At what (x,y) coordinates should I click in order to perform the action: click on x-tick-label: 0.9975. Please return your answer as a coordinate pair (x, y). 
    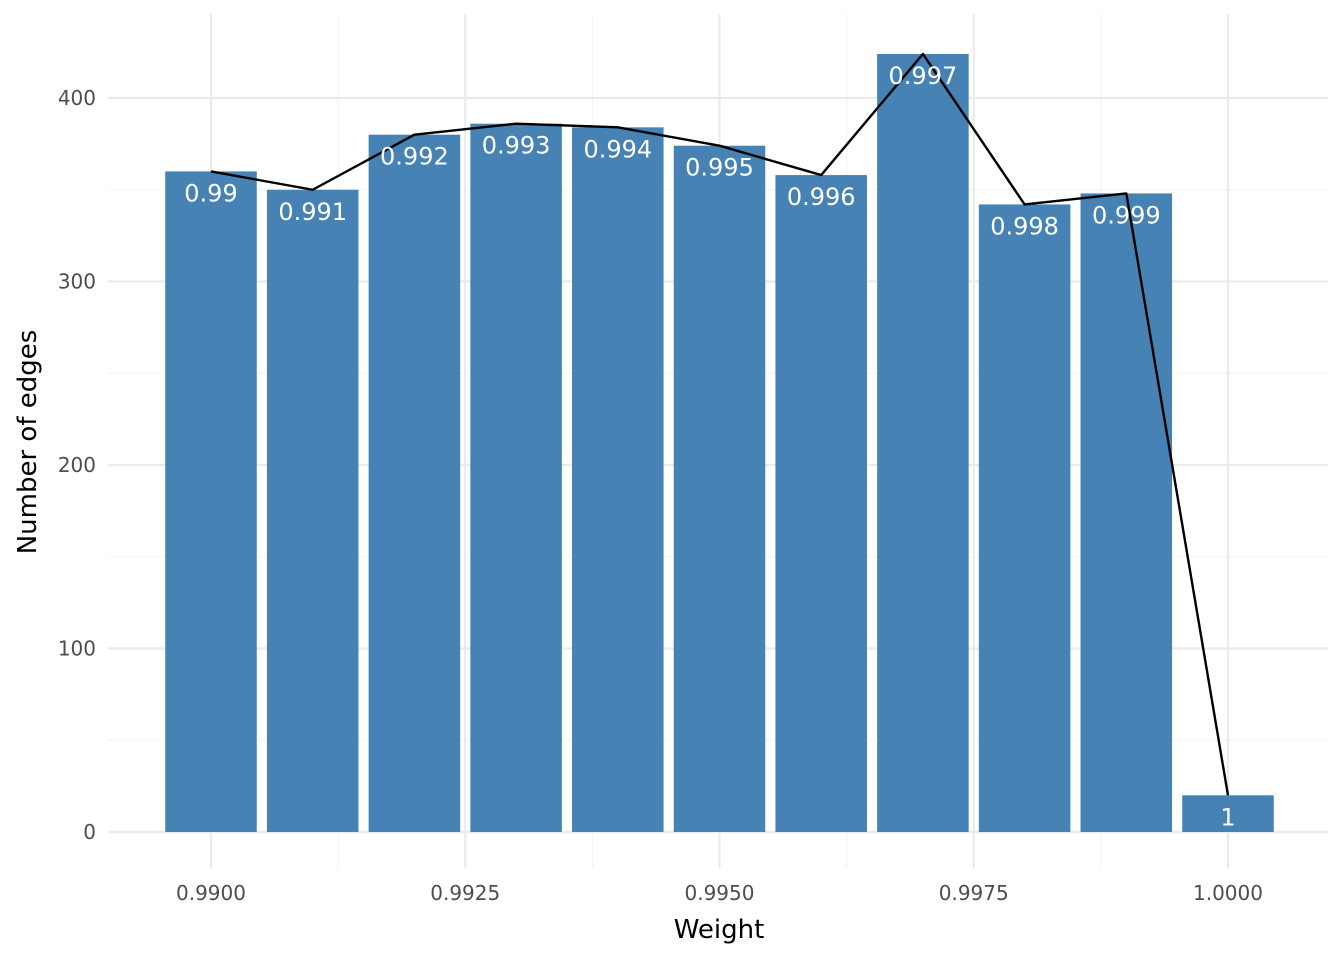
    Looking at the image, I should click on (974, 893).